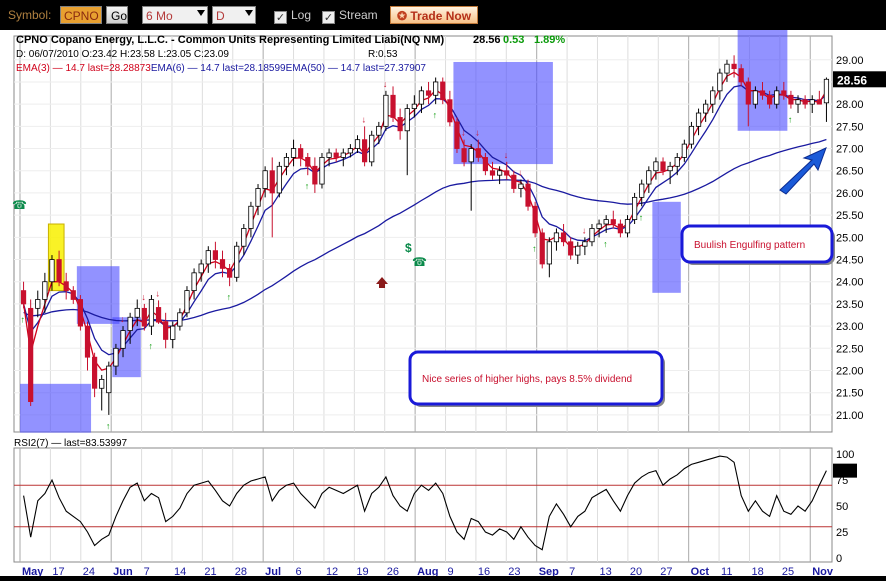 This screenshot has width=886, height=581. What do you see at coordinates (850, 83) in the screenshot?
I see `y-tick-label: 28.50` at bounding box center [850, 83].